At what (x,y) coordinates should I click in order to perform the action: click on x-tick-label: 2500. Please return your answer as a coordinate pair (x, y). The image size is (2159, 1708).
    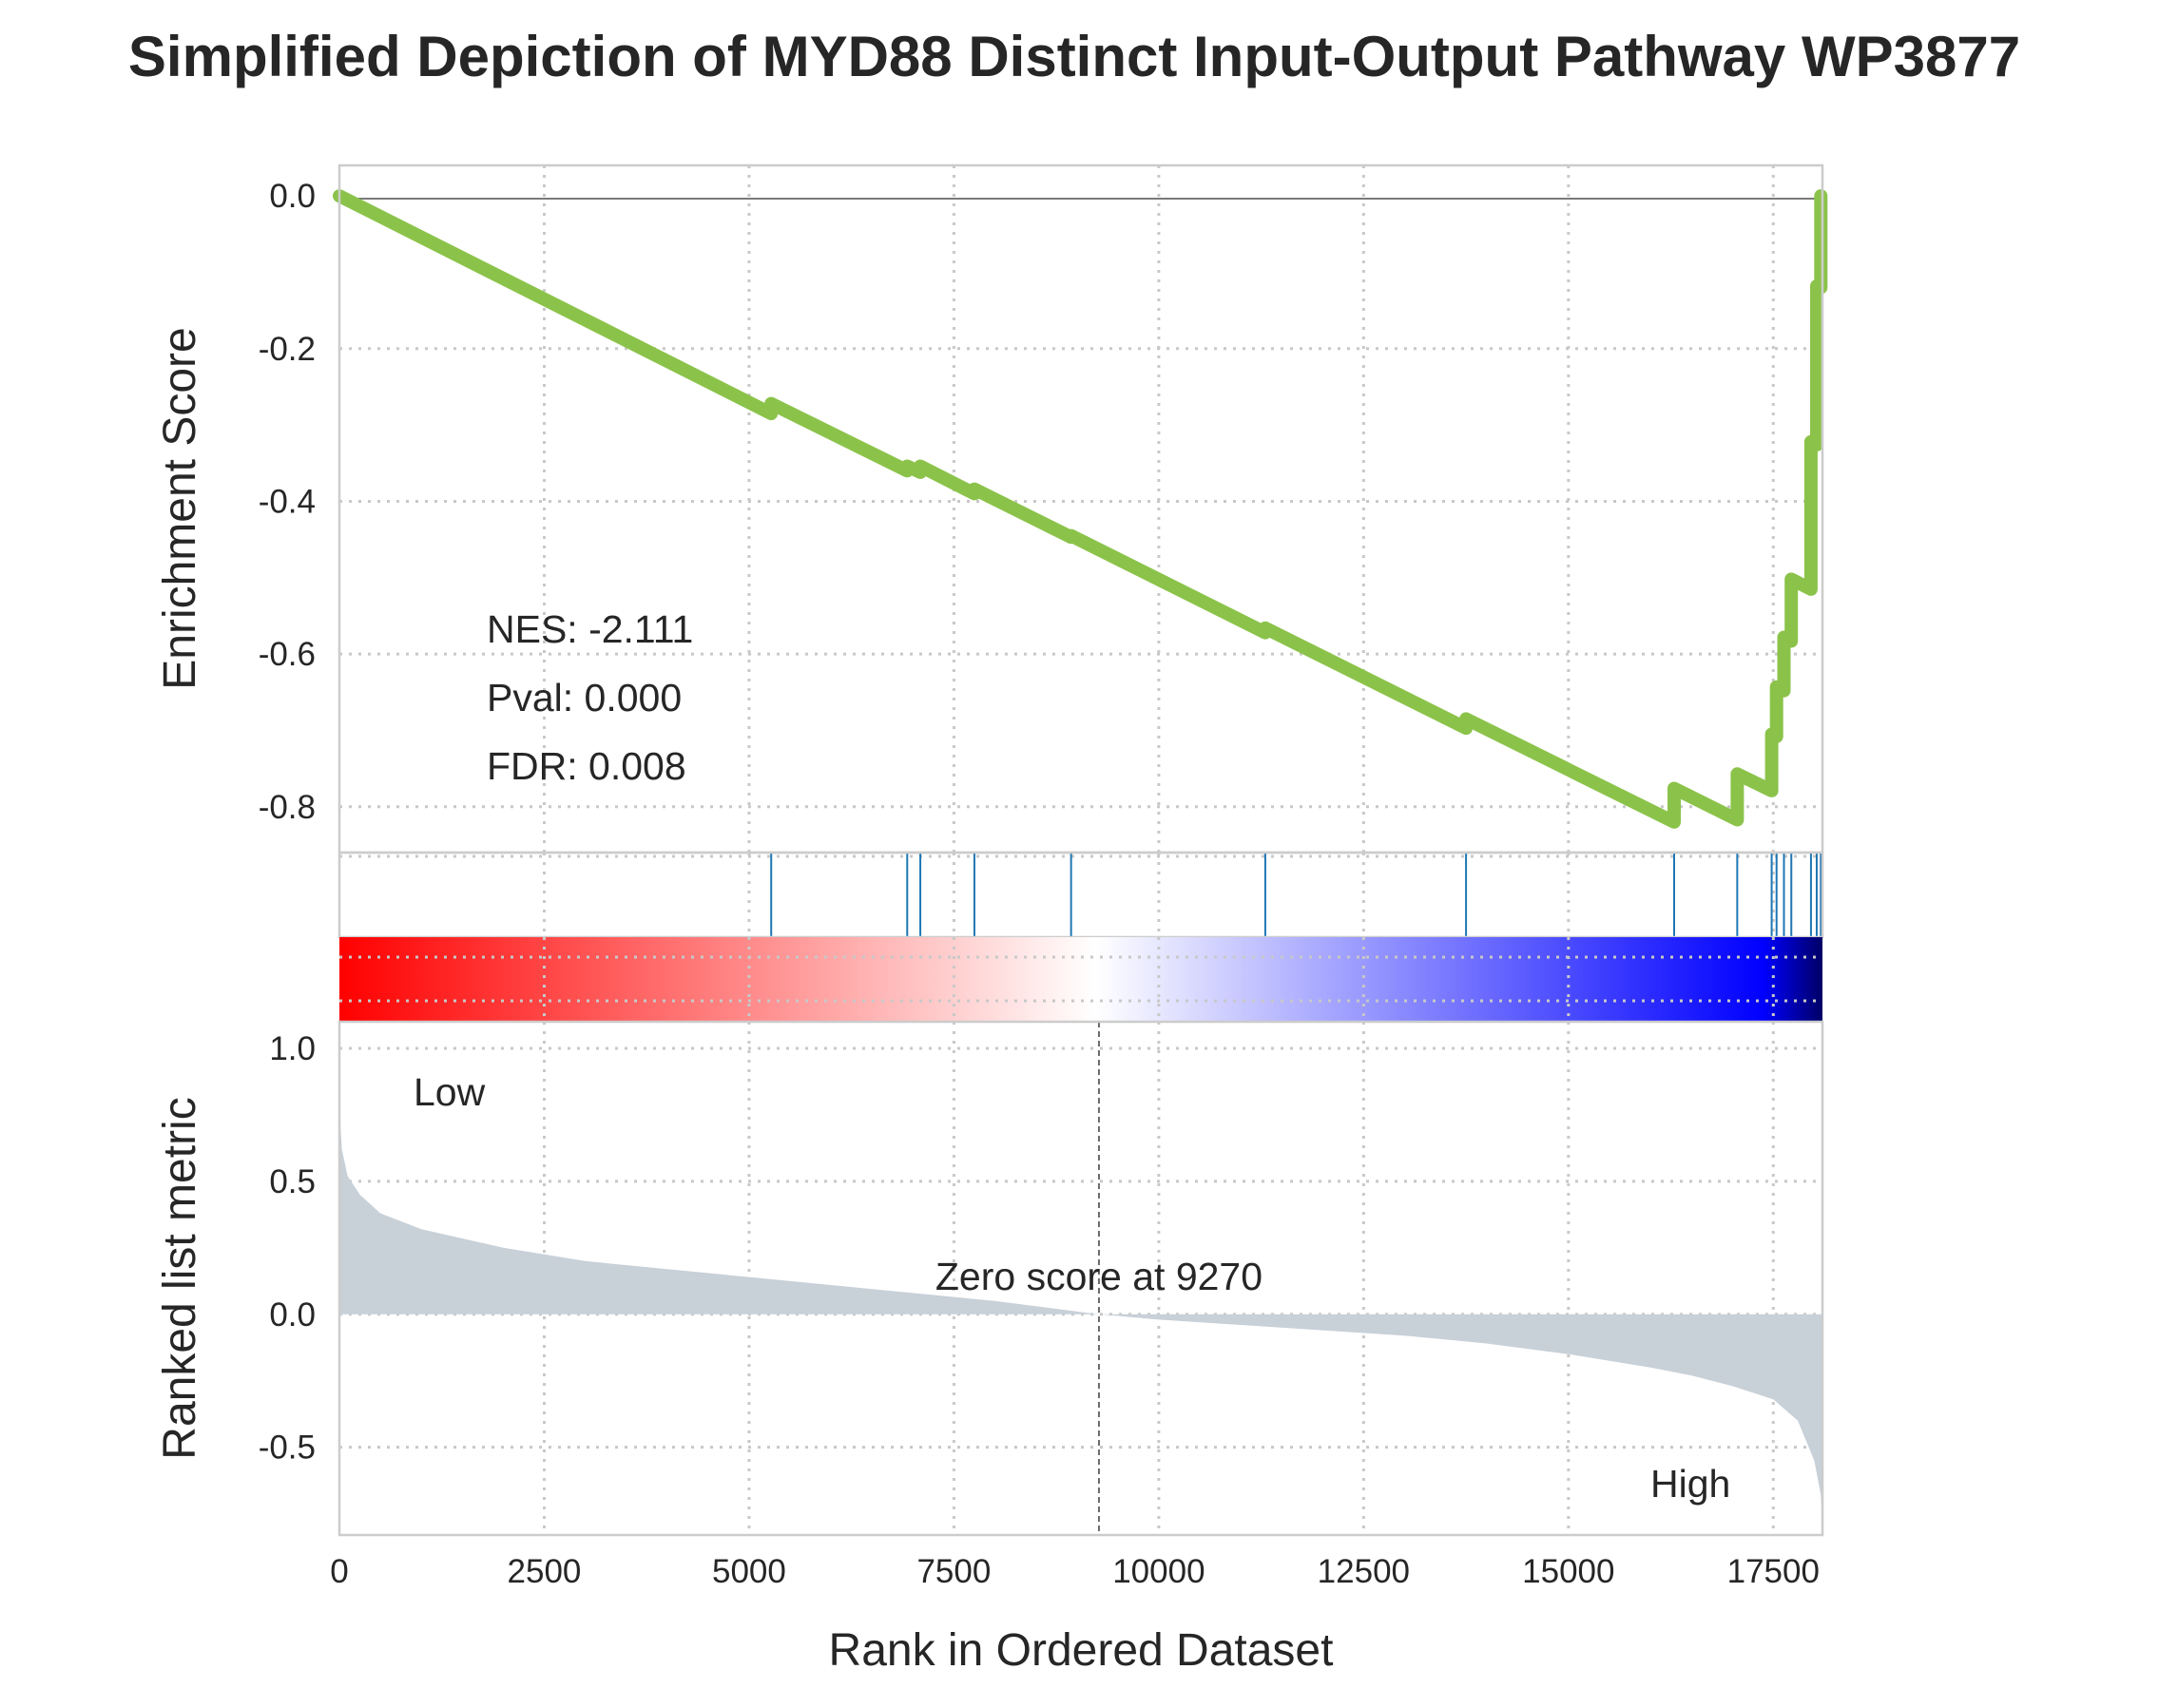
    Looking at the image, I should click on (545, 1571).